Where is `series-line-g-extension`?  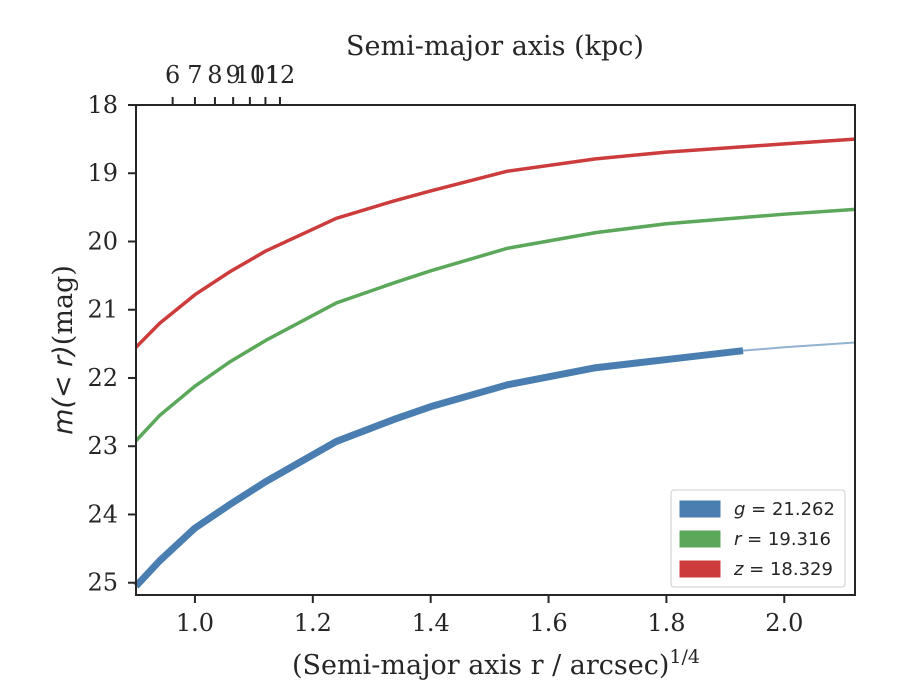
series-line-g-extension is located at coordinates (799, 346).